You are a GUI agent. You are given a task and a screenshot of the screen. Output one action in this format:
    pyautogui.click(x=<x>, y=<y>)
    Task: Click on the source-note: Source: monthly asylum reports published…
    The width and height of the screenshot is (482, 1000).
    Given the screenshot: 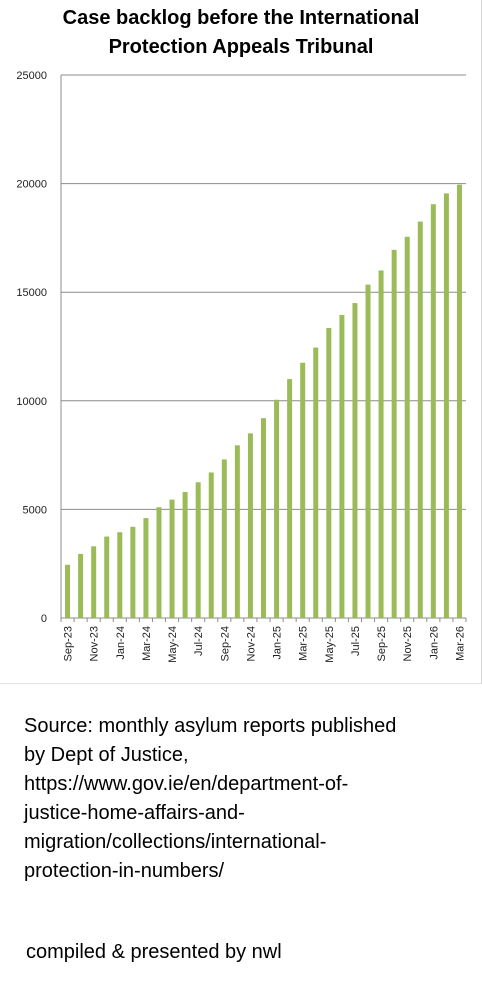 What is the action you would take?
    pyautogui.click(x=210, y=798)
    